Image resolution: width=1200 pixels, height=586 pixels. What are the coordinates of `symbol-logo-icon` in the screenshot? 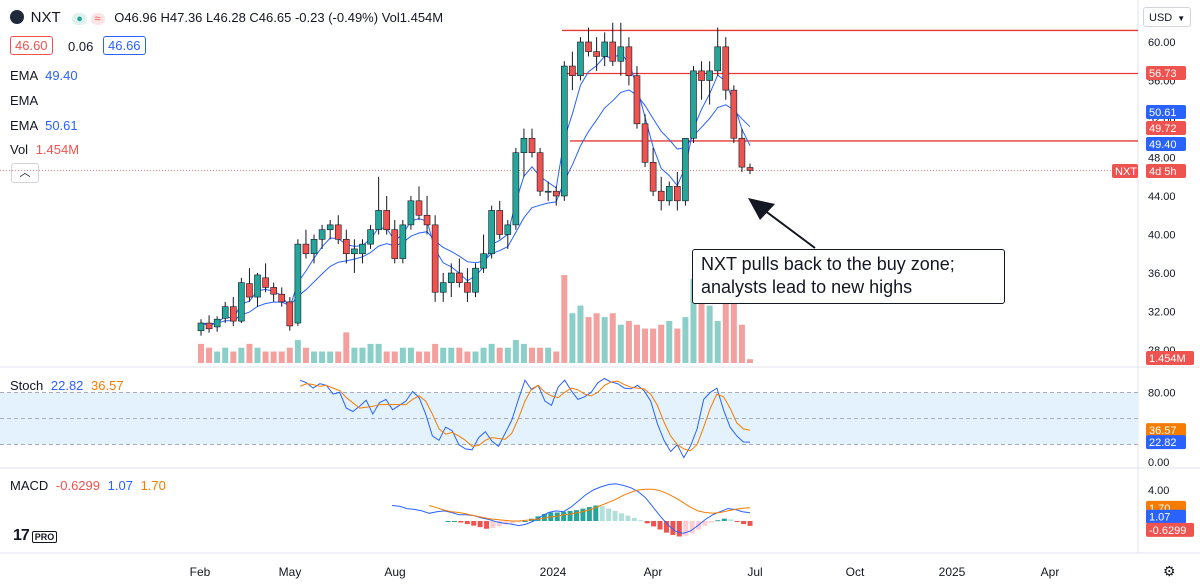 It's located at (17, 17).